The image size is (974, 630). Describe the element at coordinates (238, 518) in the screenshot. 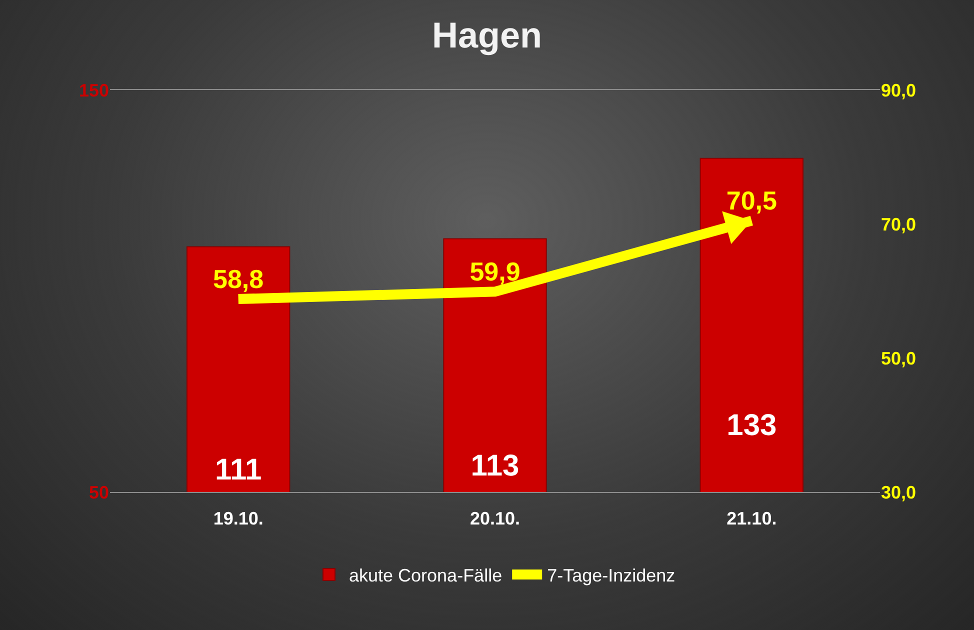

I see `x-tick-label: 19.10.` at that location.